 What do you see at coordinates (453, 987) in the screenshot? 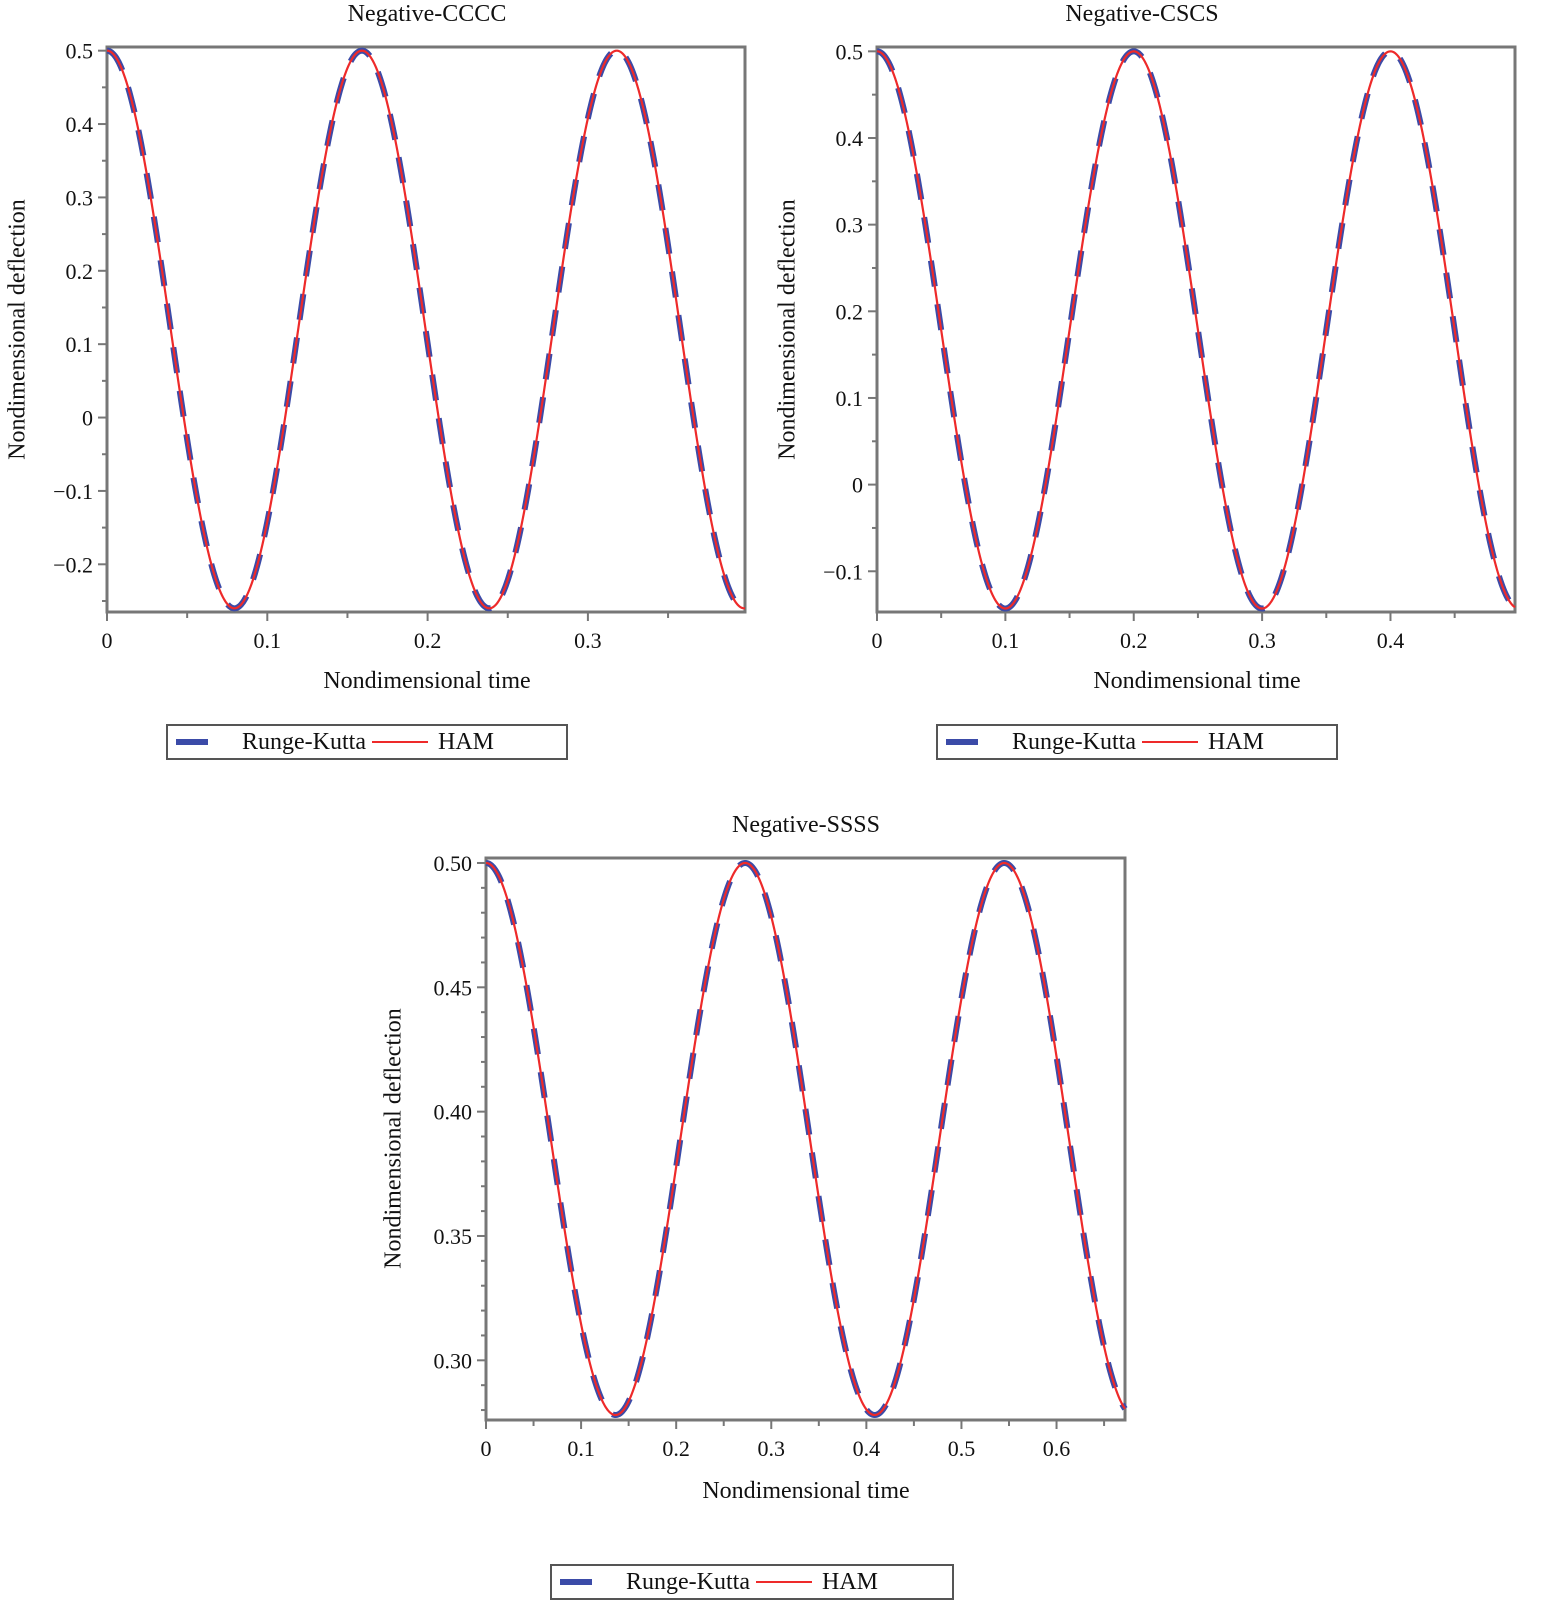
I see `y-tick-label: 0.45` at bounding box center [453, 987].